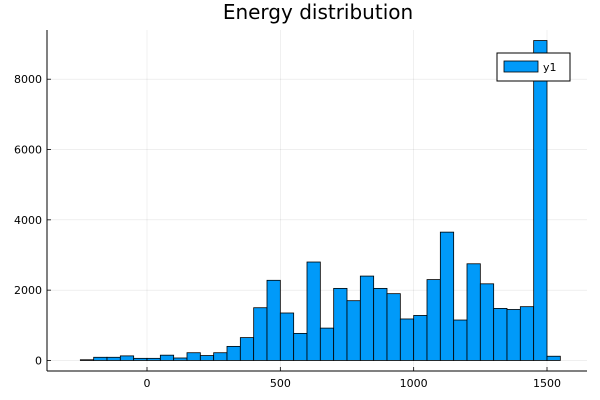 Image resolution: width=600 pixels, height=400 pixels. I want to click on y-tick-label-1: 2000, so click(28, 290).